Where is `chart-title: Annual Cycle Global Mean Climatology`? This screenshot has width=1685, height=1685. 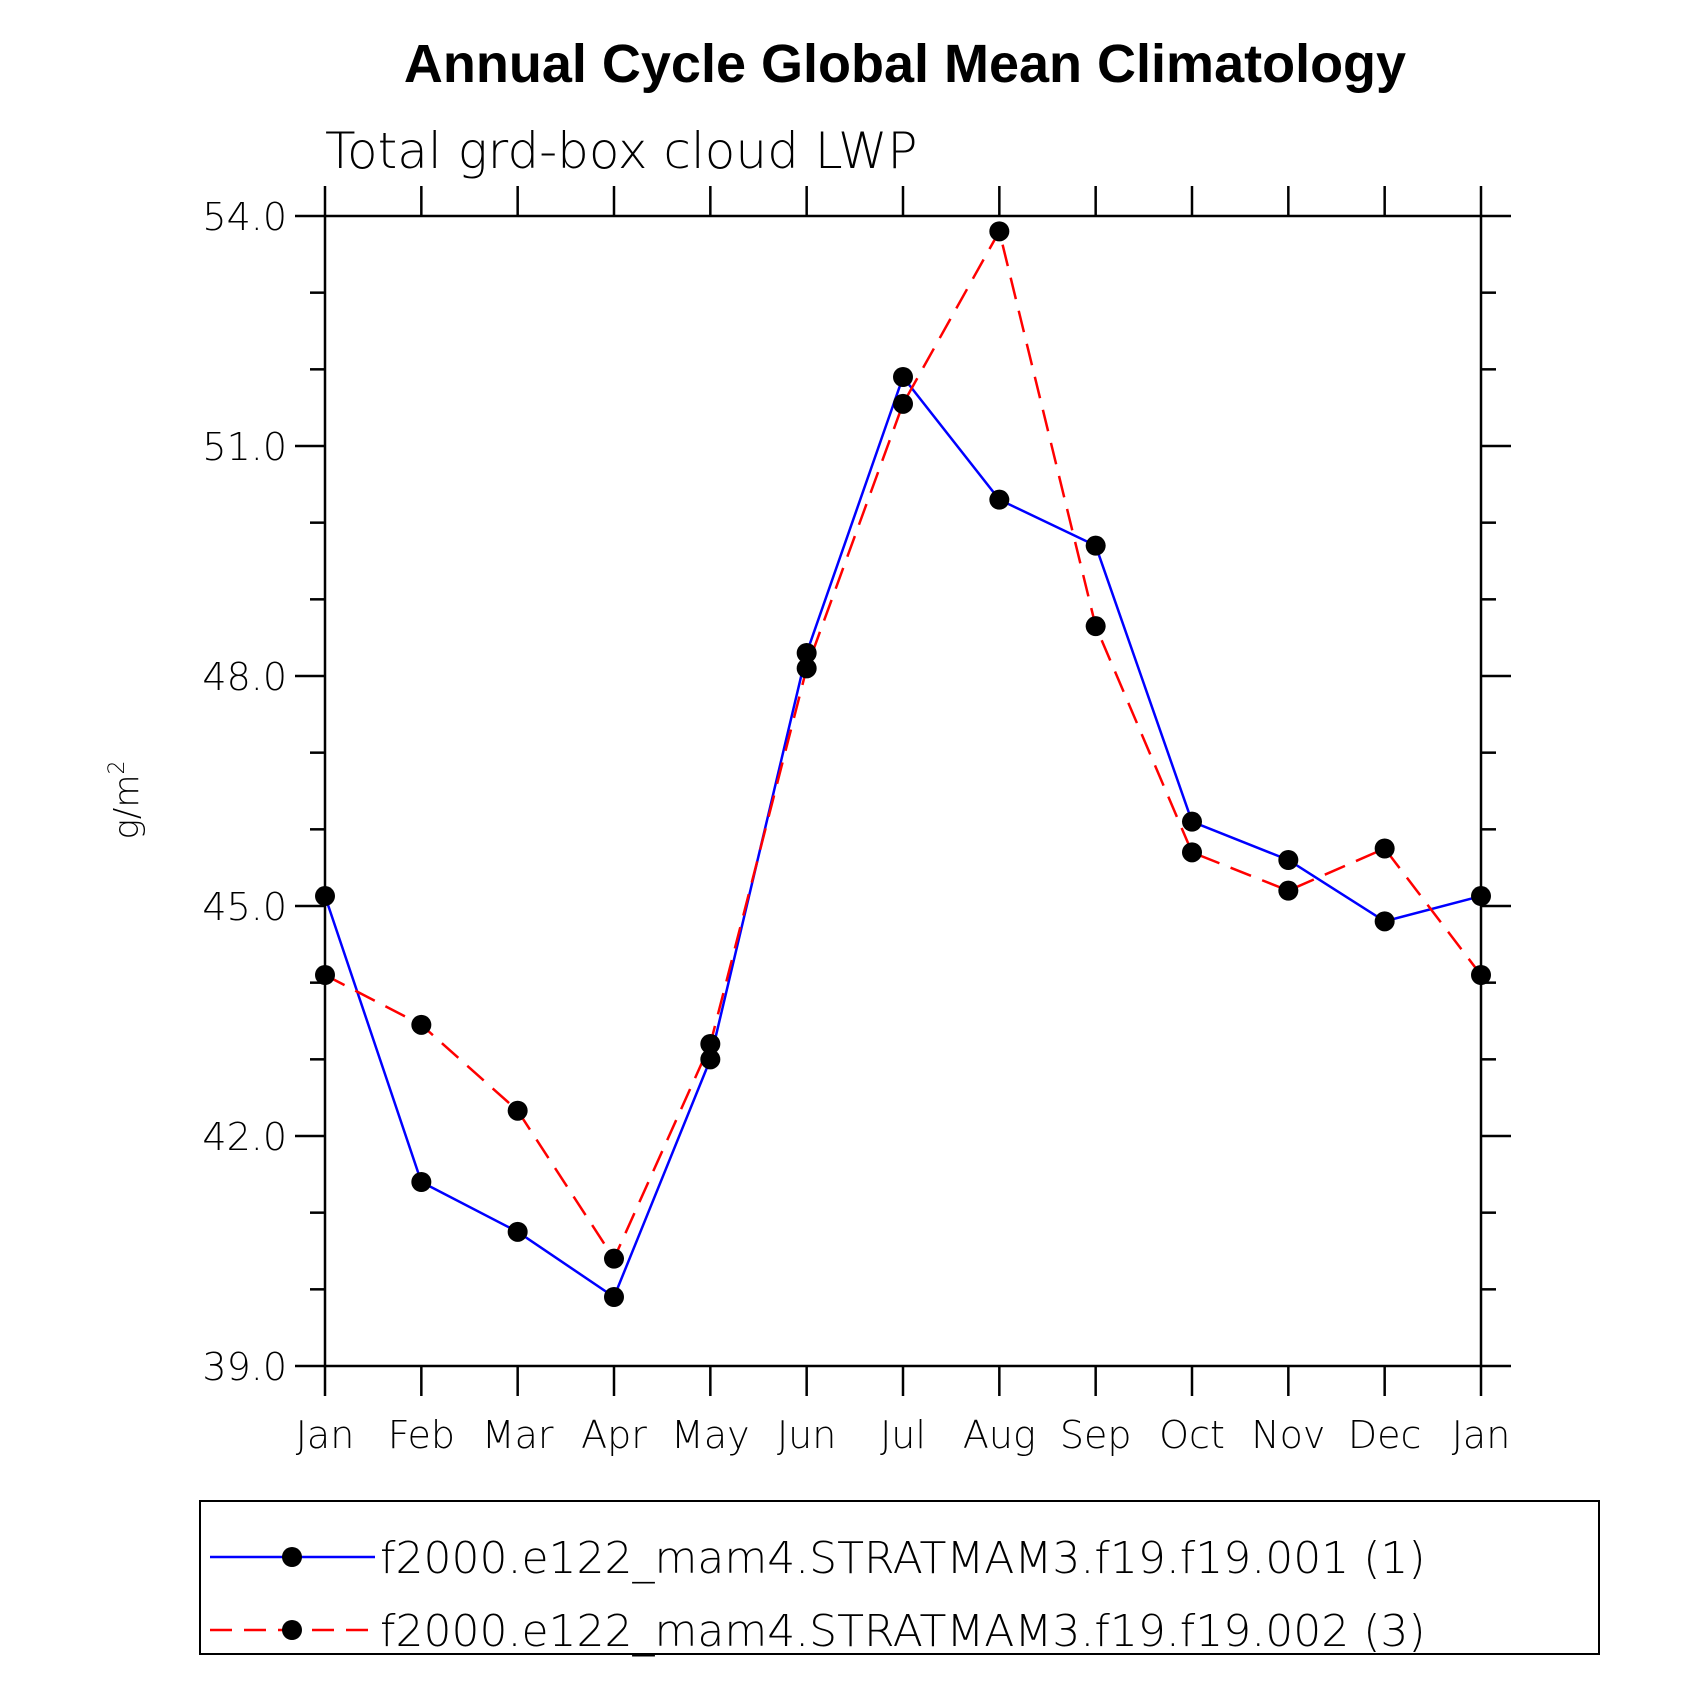 chart-title: Annual Cycle Global Mean Climatology is located at coordinates (905, 64).